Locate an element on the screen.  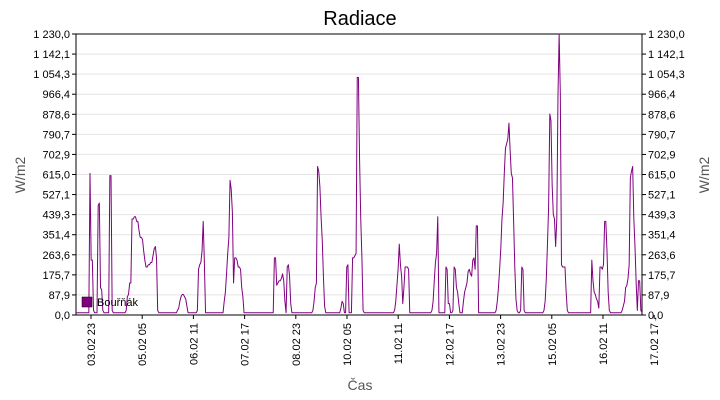
legend: Bouřňák is located at coordinates (109, 302).